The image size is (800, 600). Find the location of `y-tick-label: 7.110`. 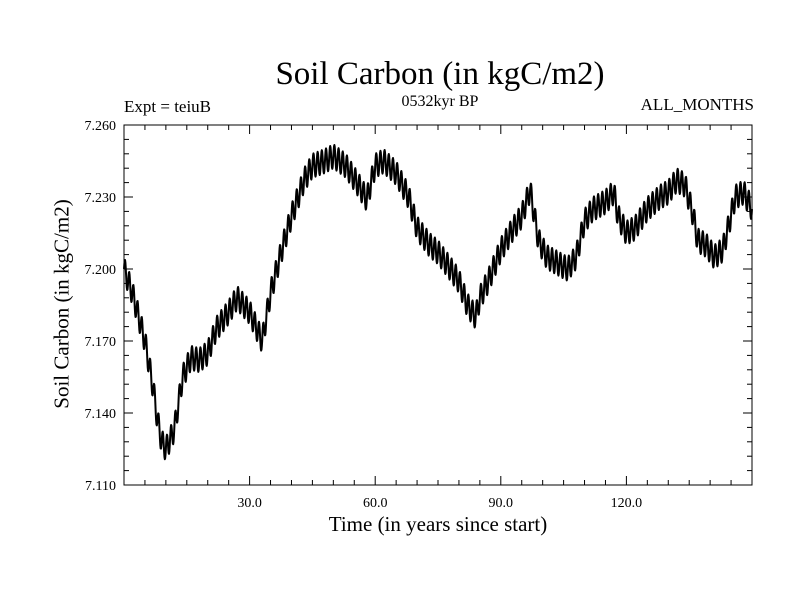

y-tick-label: 7.110 is located at coordinates (100, 486).